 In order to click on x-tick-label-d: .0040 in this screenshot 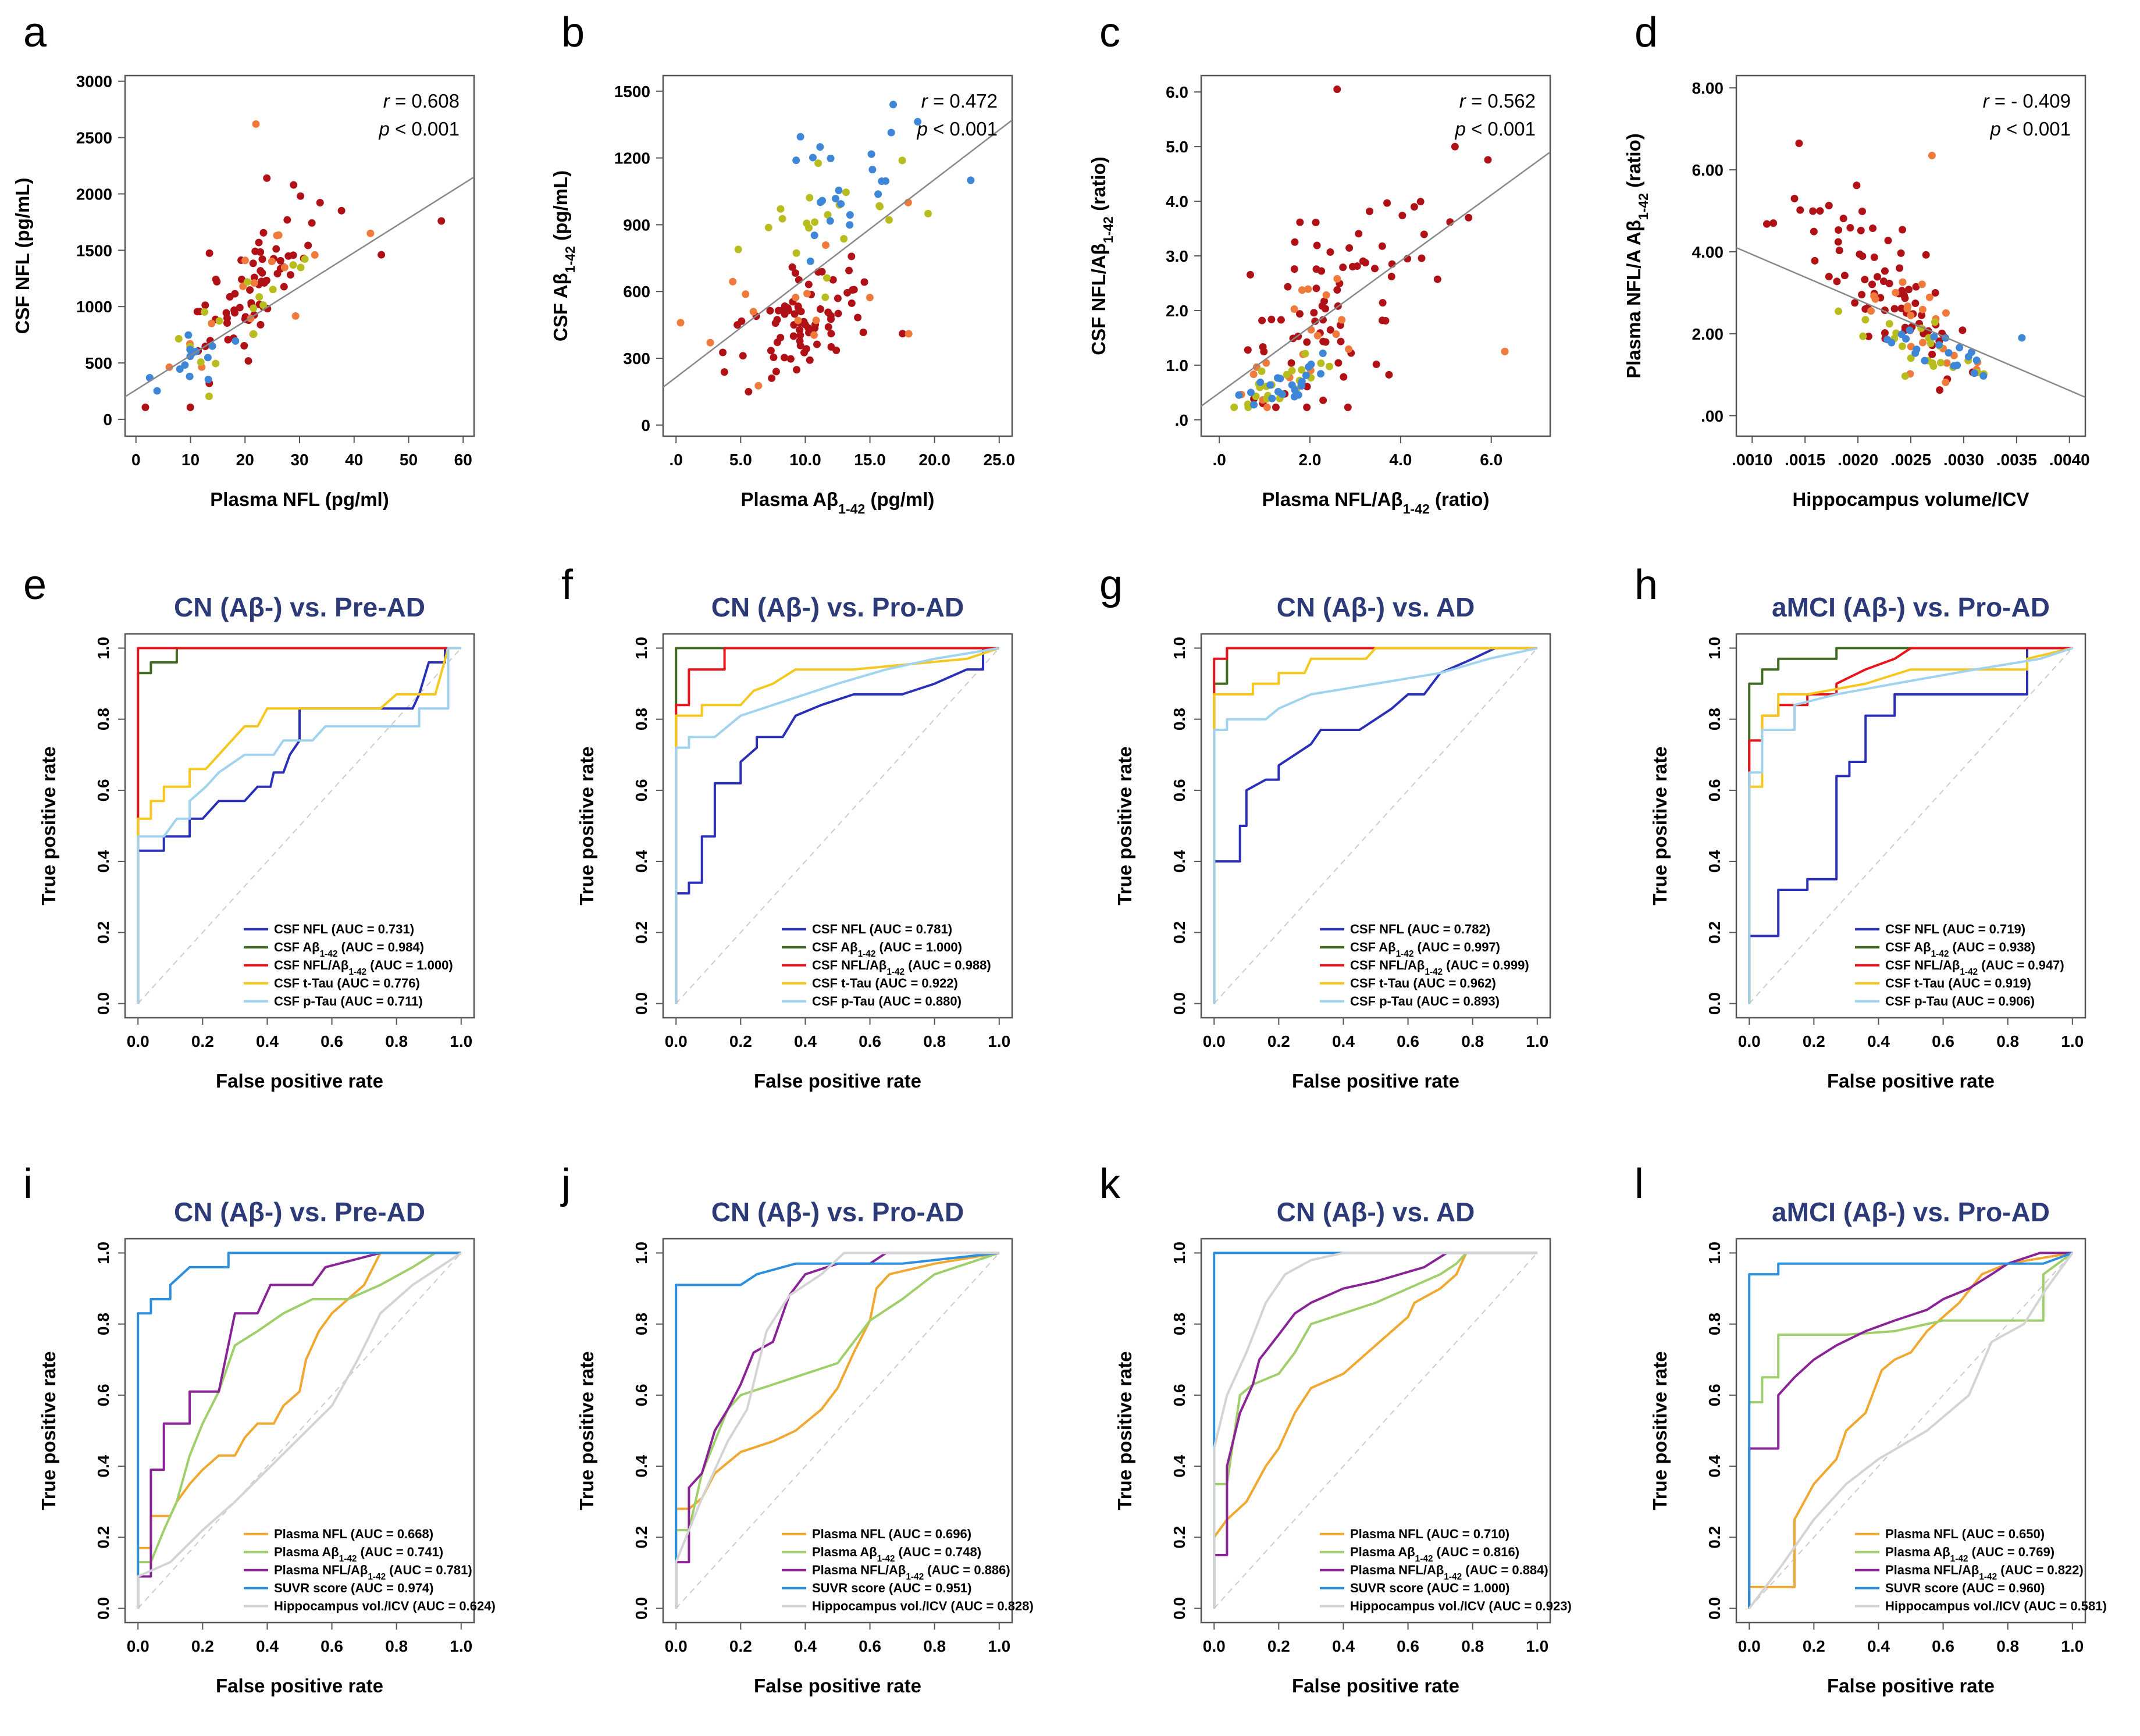, I will do `click(2069, 460)`.